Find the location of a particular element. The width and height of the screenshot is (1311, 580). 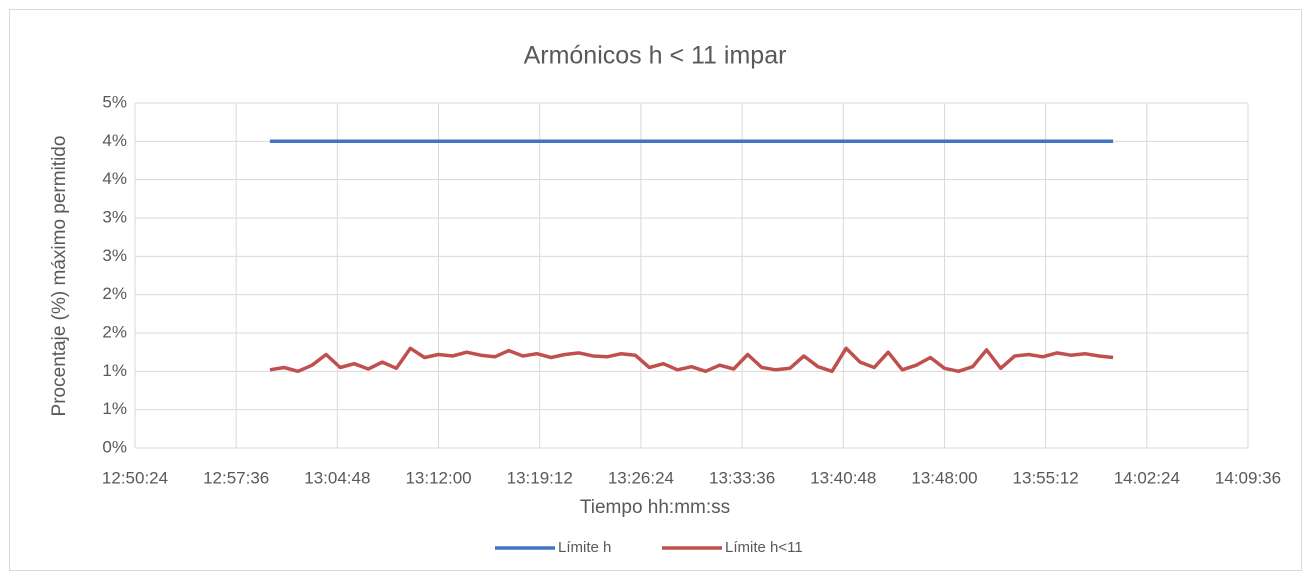

x-tick-label: 13:19:12 is located at coordinates (540, 477).